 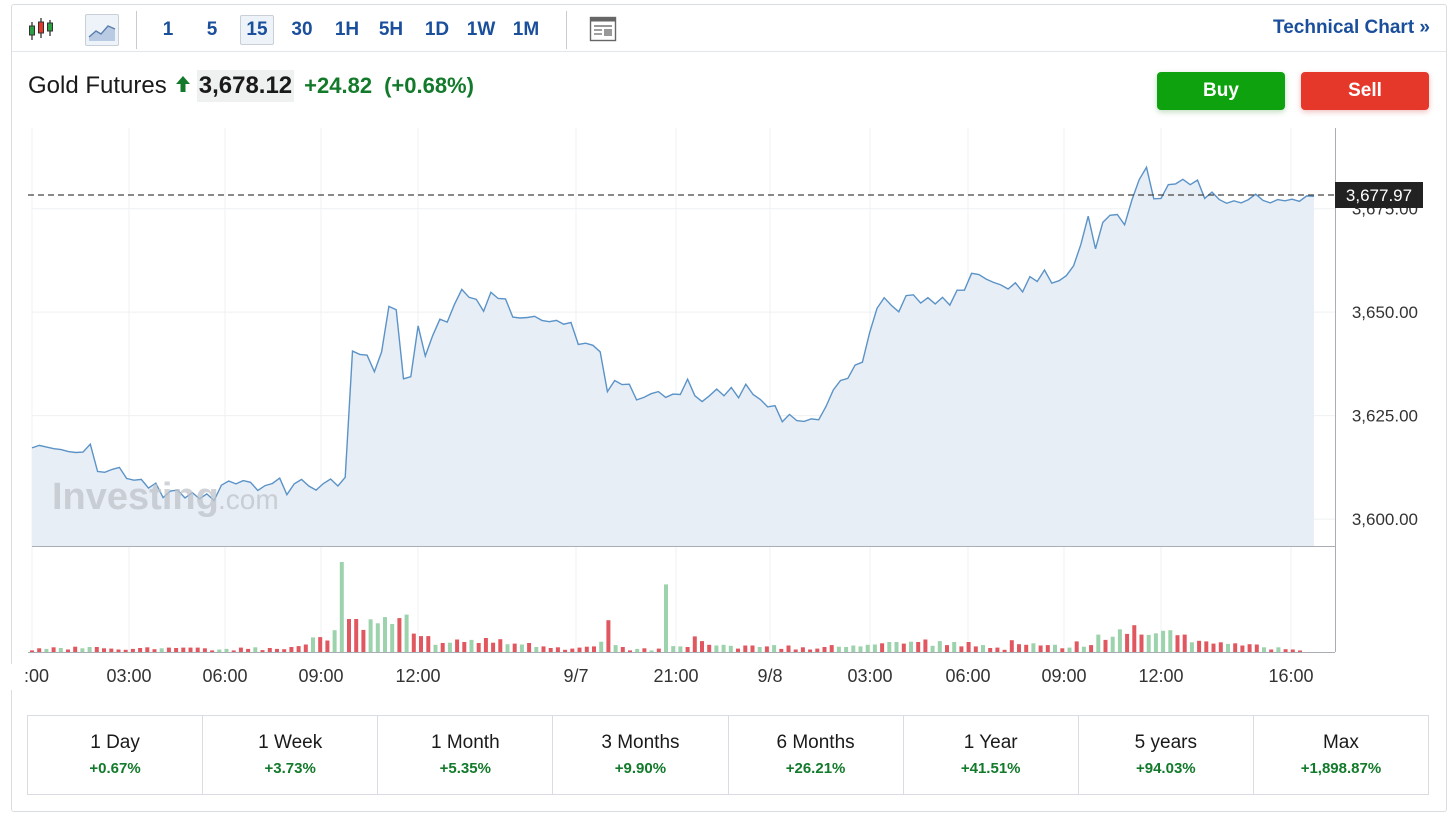 I want to click on last-price: 3,678.12, so click(x=245, y=86).